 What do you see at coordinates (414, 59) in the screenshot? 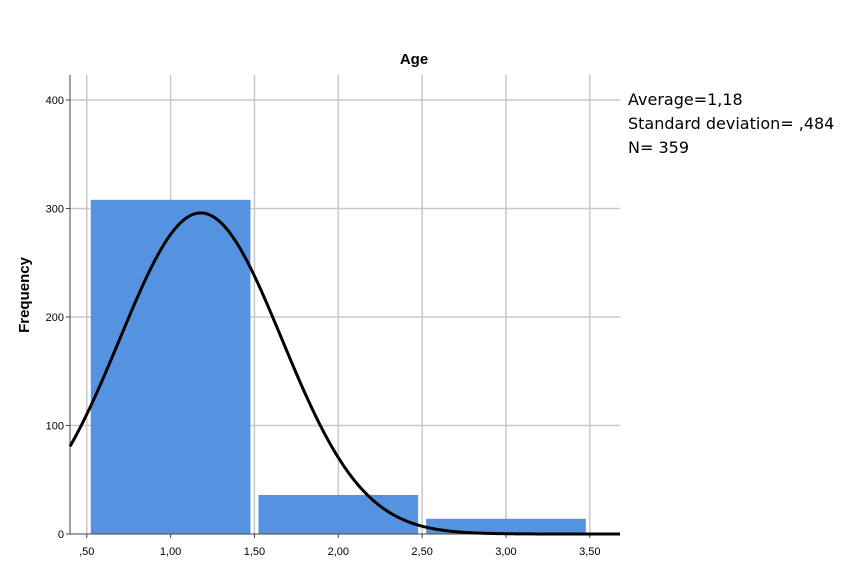
I see `chart-title: Age` at bounding box center [414, 59].